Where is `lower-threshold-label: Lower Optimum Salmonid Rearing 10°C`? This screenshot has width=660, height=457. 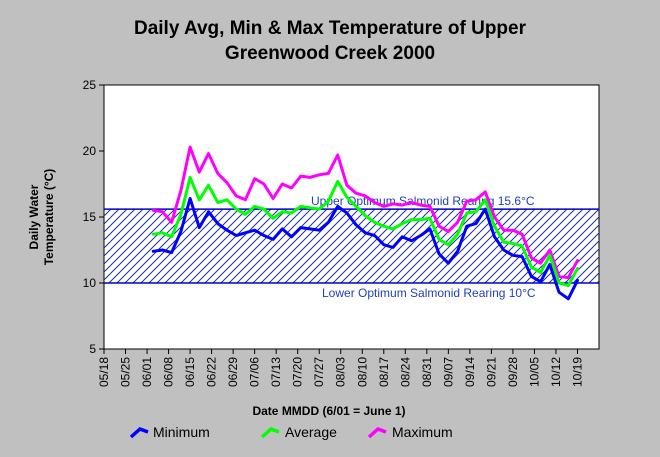
lower-threshold-label: Lower Optimum Salmonid Rearing 10°C is located at coordinates (429, 293).